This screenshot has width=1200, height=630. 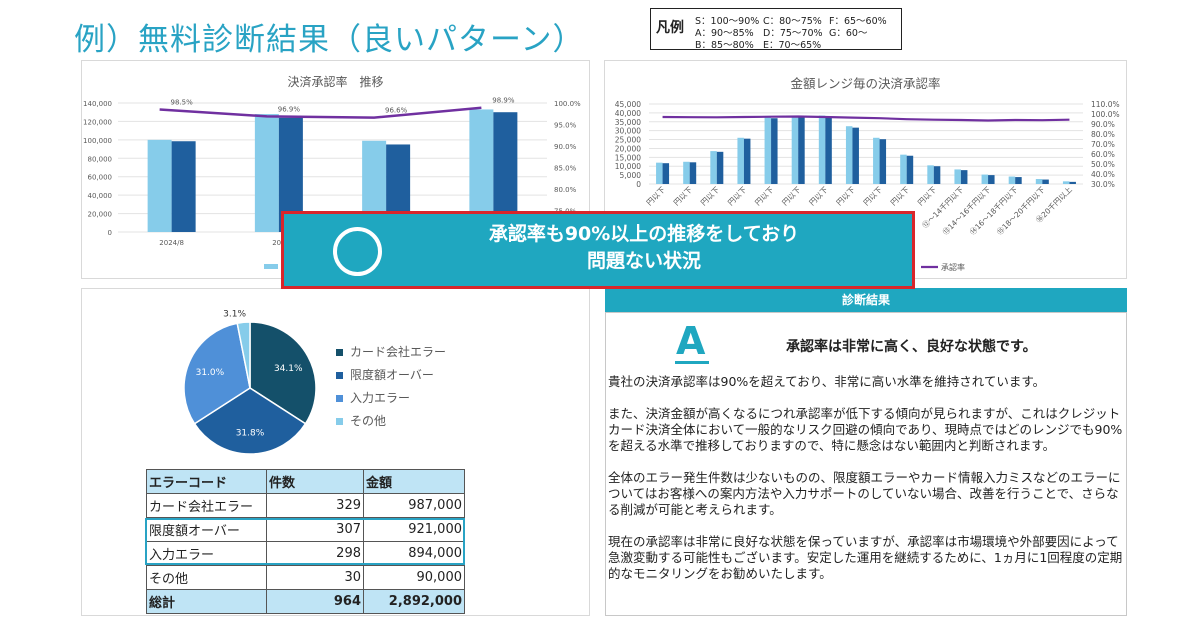 I want to click on grade-legend-item: B：85〜80%, so click(x=724, y=45).